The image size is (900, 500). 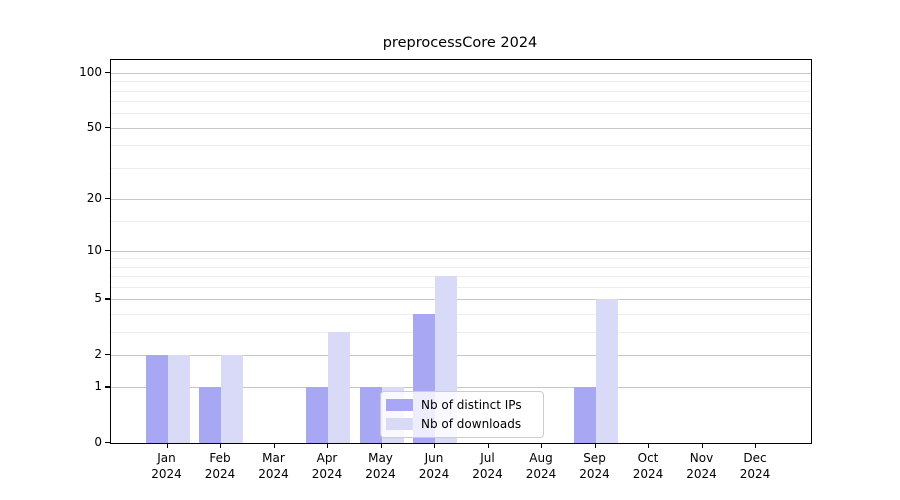 What do you see at coordinates (166, 466) in the screenshot?
I see `x-tick-label: Jan 2024` at bounding box center [166, 466].